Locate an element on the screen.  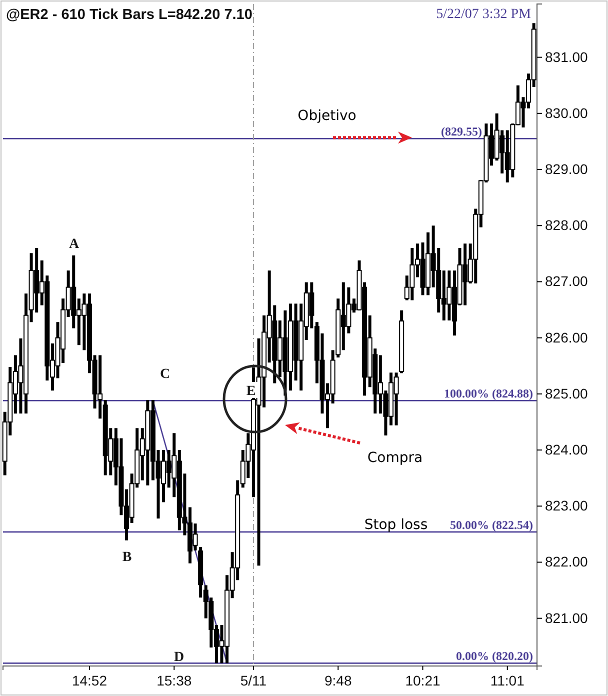
y-tick-label: 829.00 is located at coordinates (566, 168).